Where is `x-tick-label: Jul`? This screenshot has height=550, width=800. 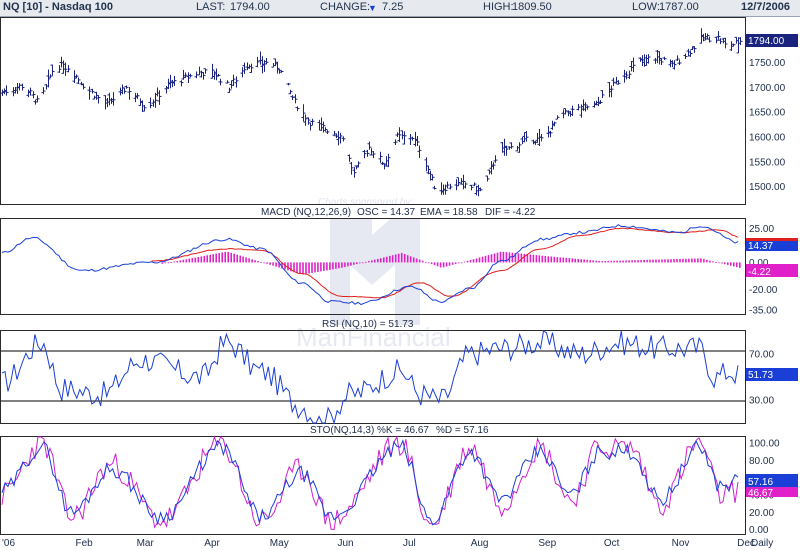 x-tick-label: Jul is located at coordinates (409, 543).